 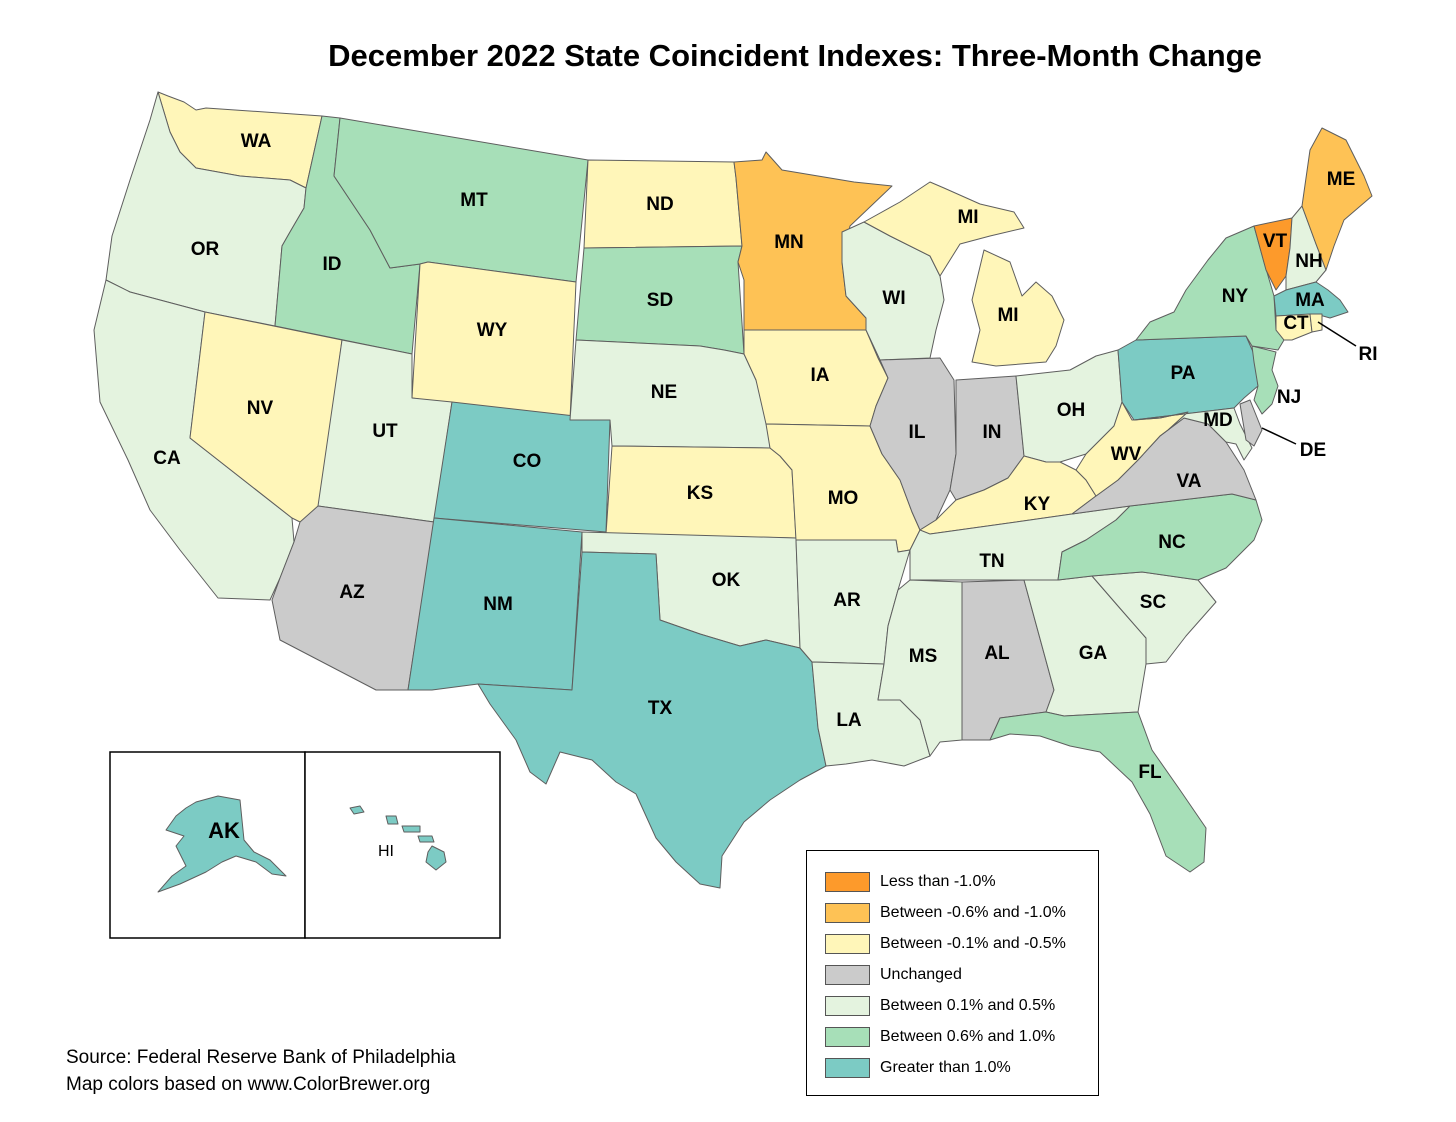 What do you see at coordinates (1368, 354) in the screenshot?
I see `label-RI: RI` at bounding box center [1368, 354].